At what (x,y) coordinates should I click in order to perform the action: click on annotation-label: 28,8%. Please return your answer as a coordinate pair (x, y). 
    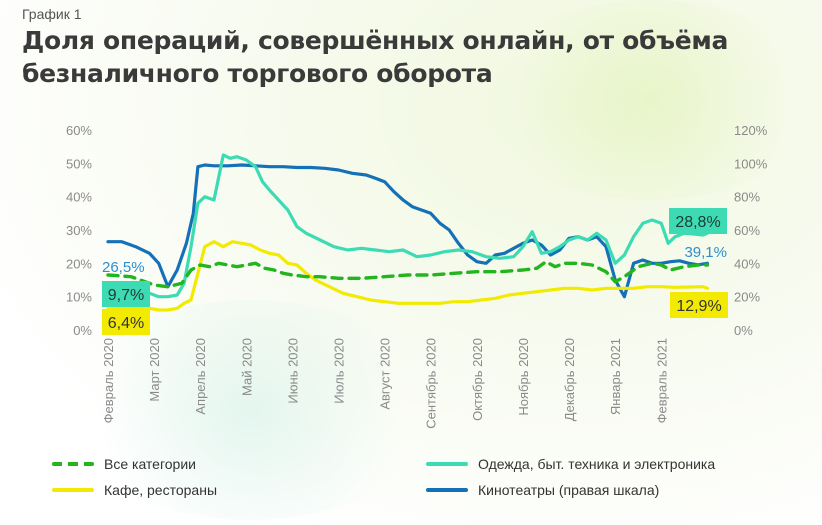
    Looking at the image, I should click on (697, 222).